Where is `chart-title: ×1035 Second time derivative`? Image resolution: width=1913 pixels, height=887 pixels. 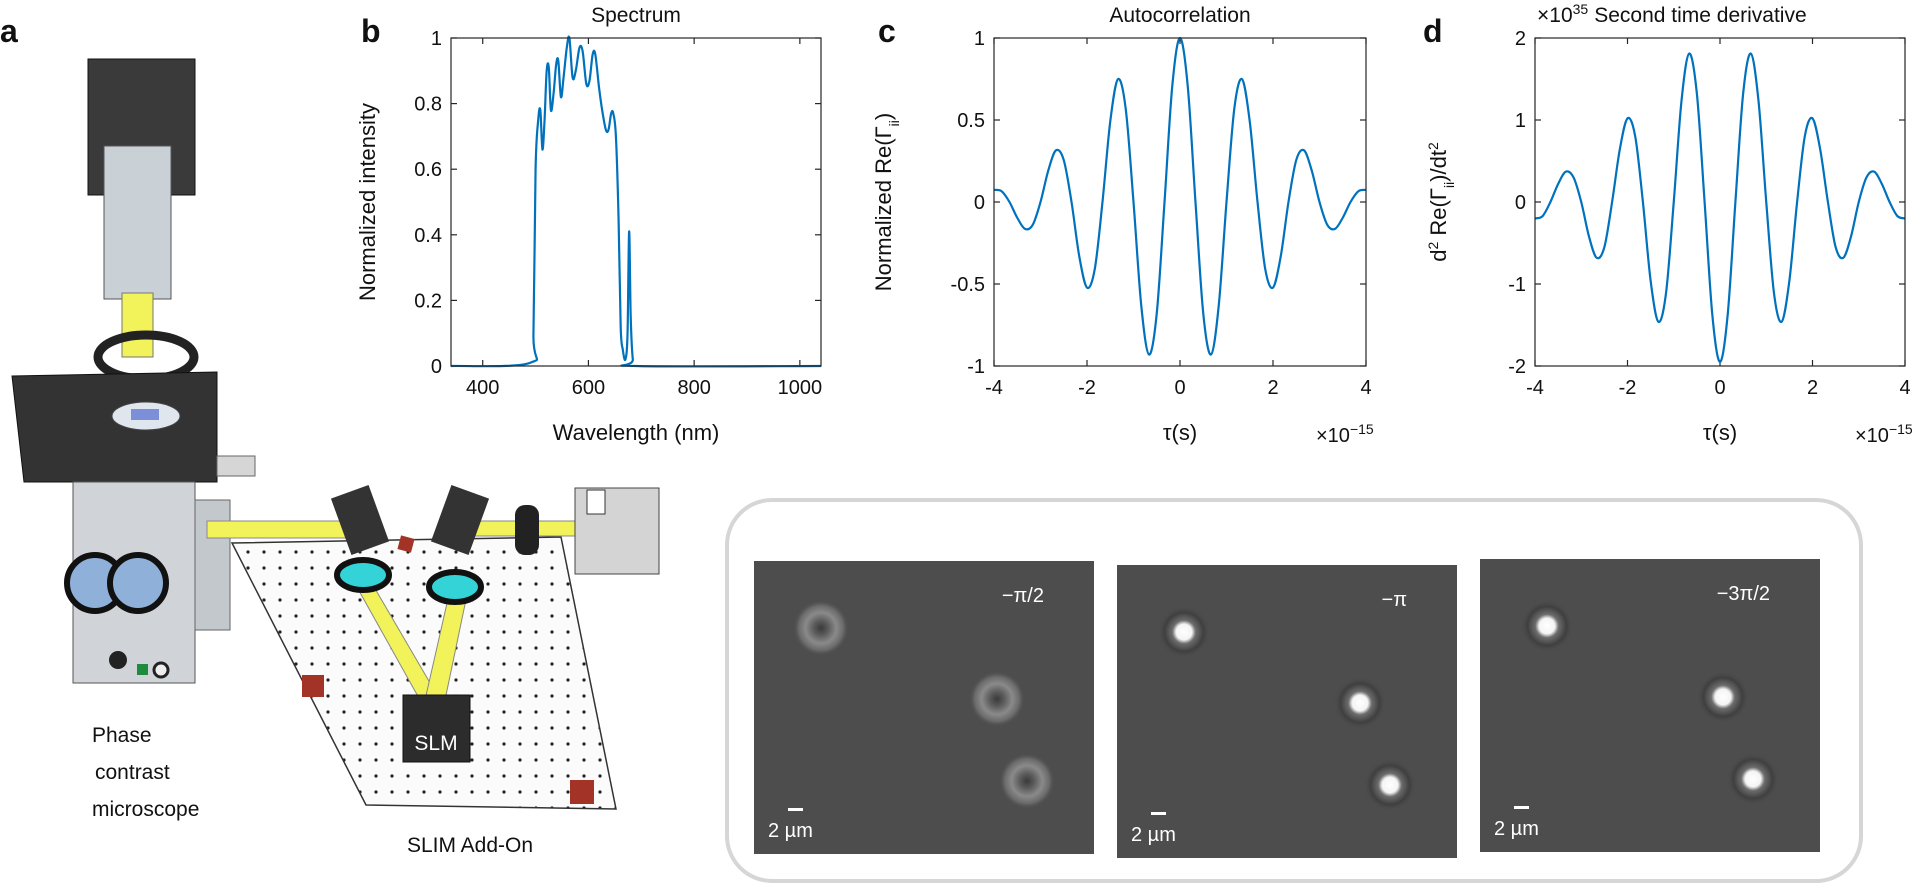 chart-title: ×1035 Second time derivative is located at coordinates (1672, 14).